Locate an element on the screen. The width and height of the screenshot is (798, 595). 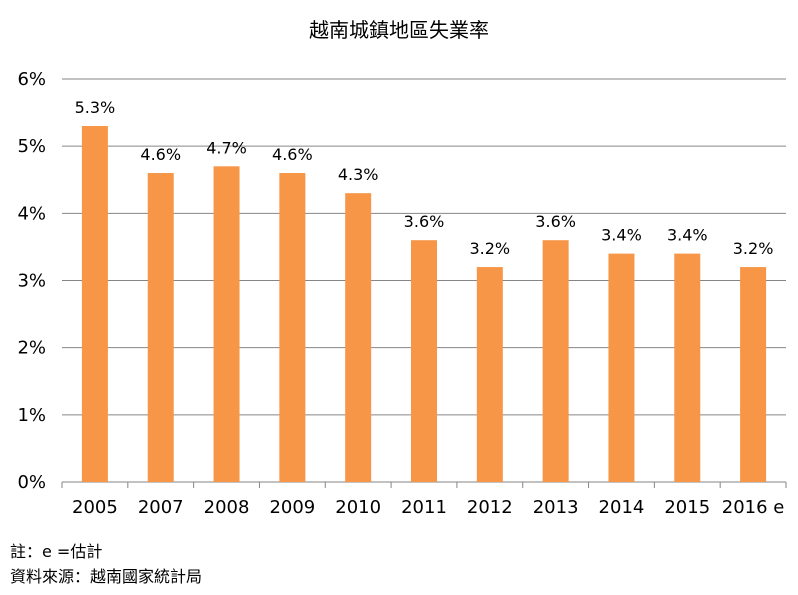
y-tick-label: 5% is located at coordinates (31, 146).